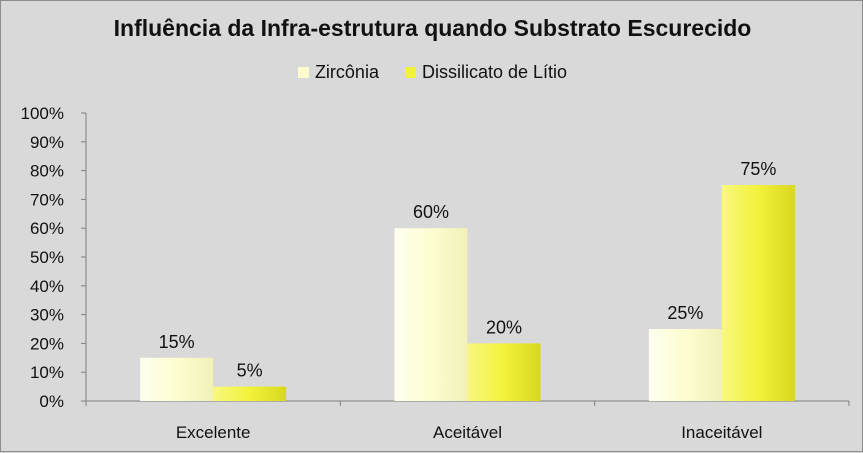 The height and width of the screenshot is (453, 863). I want to click on legend-item-zirconia: Zircônia, so click(338, 72).